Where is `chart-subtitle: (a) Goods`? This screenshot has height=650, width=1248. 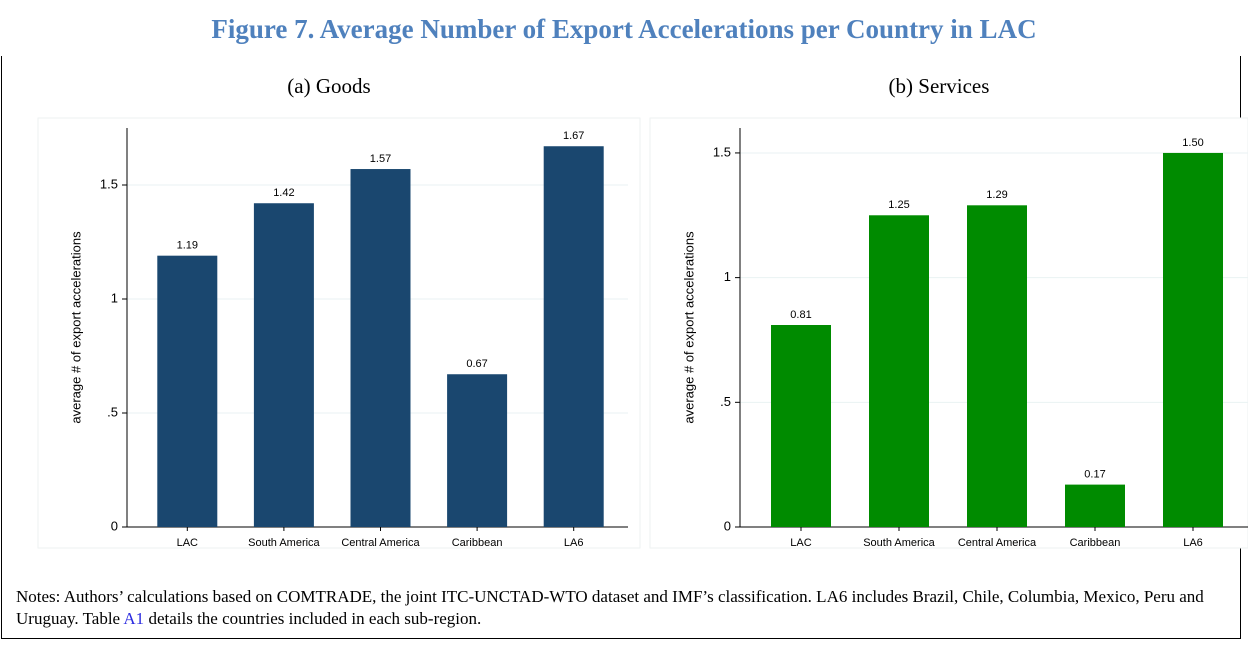
chart-subtitle: (a) Goods is located at coordinates (328, 86).